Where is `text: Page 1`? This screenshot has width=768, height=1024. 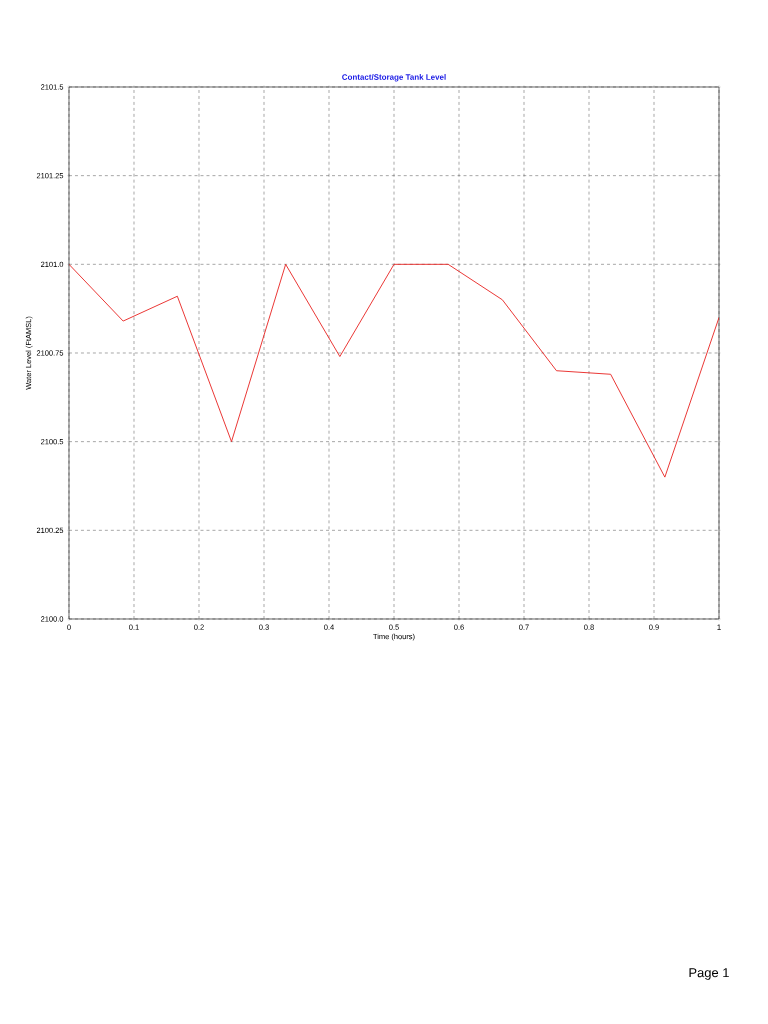
text: Page 1 is located at coordinates (709, 974).